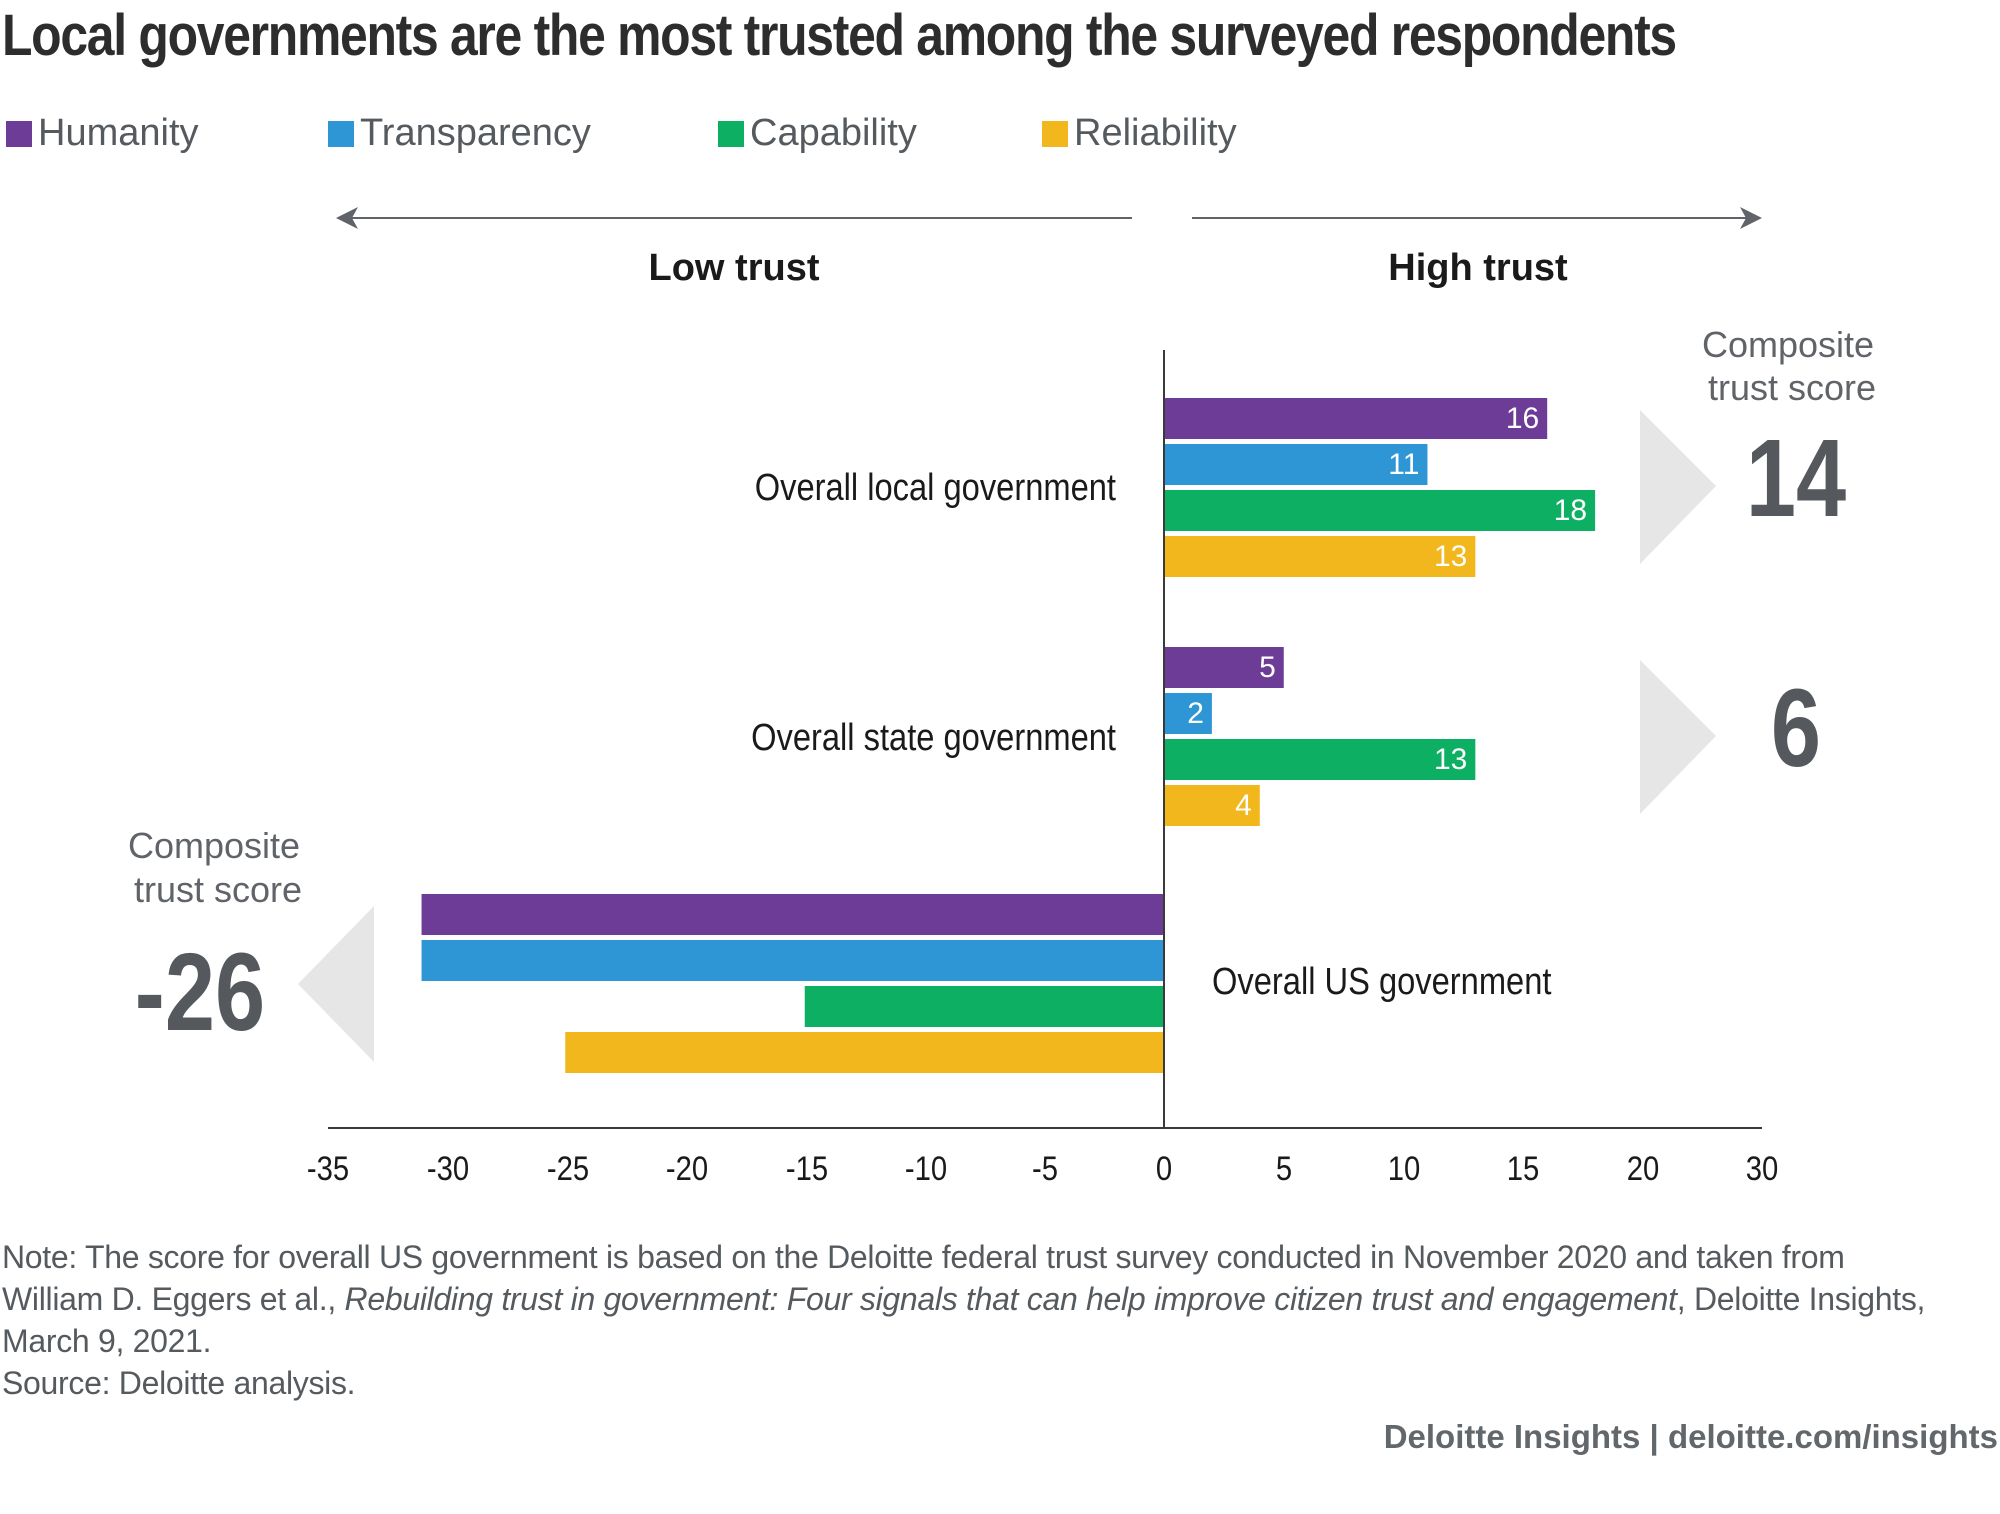 This screenshot has width=2000, height=1514. Describe the element at coordinates (214, 845) in the screenshot. I see `composite-label-bottom-line1: Composite` at that location.